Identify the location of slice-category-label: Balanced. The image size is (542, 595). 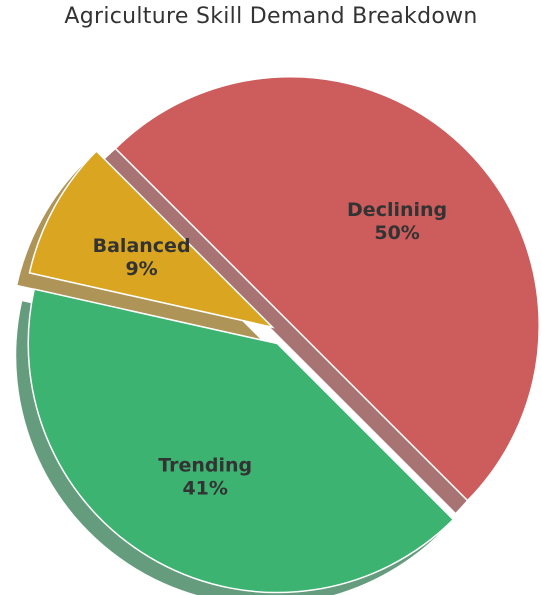
(142, 246).